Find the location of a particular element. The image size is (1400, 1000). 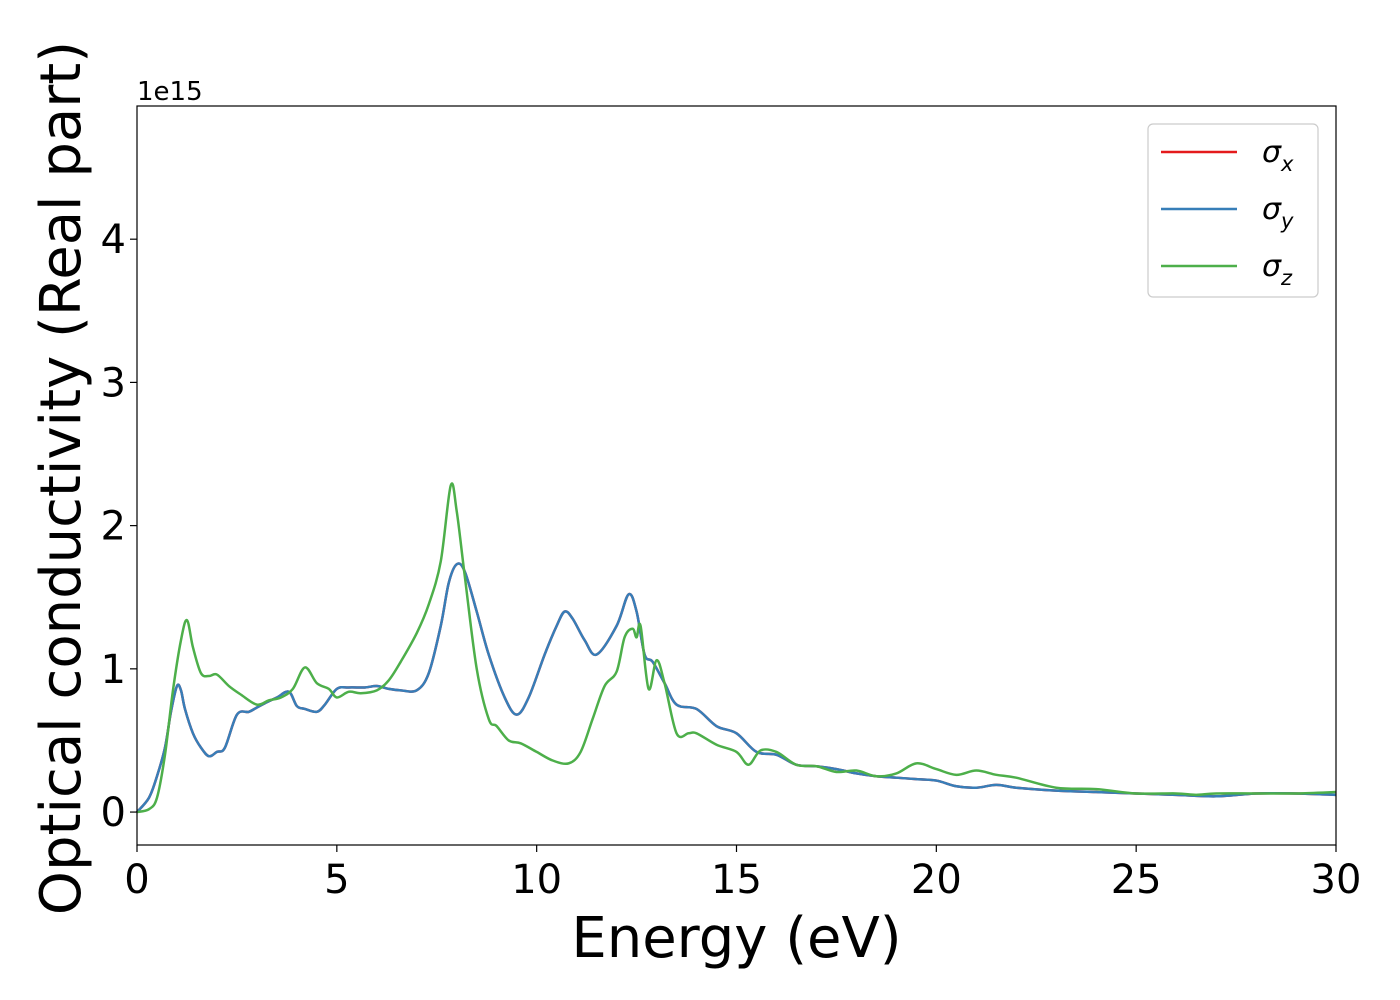

y-offset-label: 1e15 is located at coordinates (170, 92).